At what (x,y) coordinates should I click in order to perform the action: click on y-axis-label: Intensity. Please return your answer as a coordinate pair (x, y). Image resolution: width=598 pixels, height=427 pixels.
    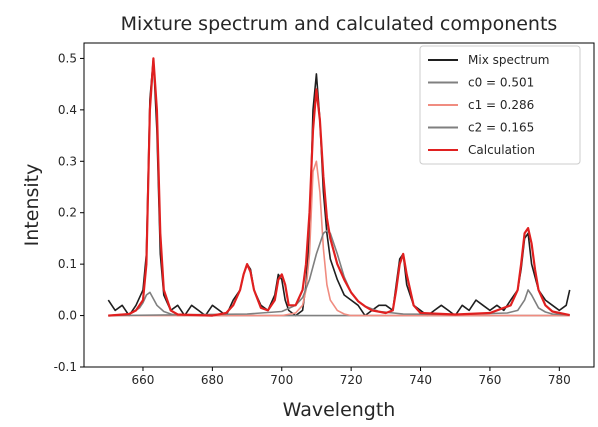
    Looking at the image, I should click on (32, 205).